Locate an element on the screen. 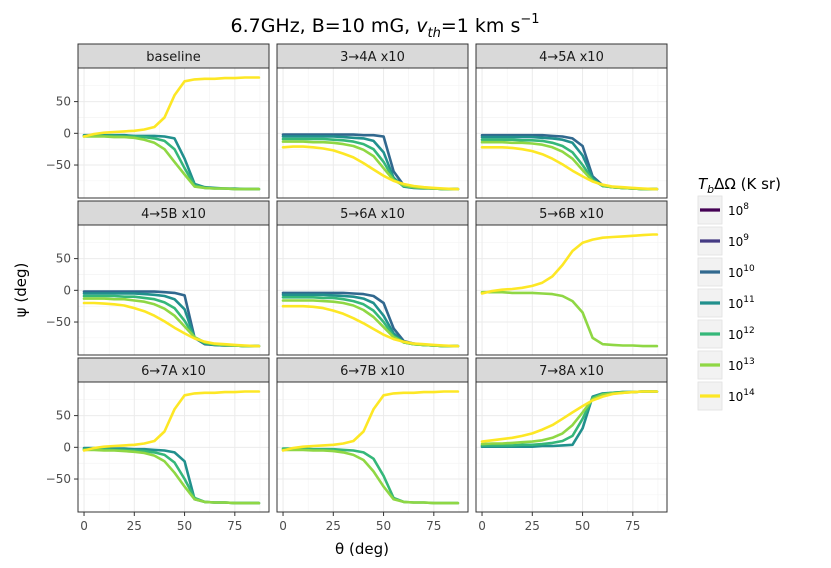 The image size is (831, 568). legend-label: 1014 is located at coordinates (741, 396).